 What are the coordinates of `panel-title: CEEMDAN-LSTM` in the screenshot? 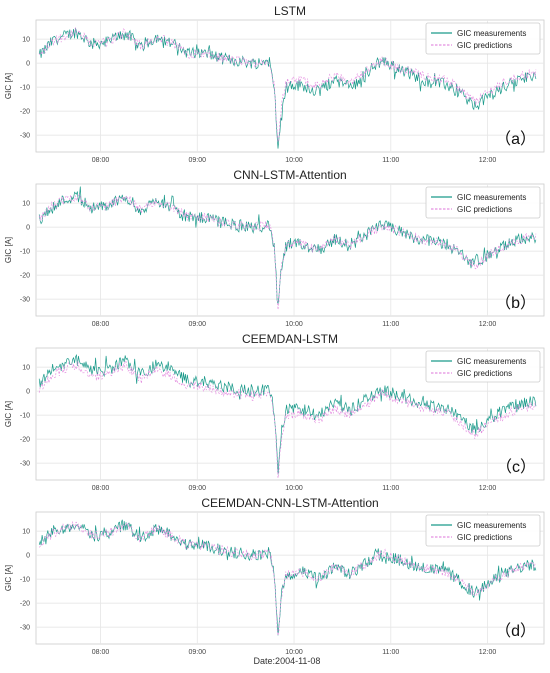 It's located at (290, 339).